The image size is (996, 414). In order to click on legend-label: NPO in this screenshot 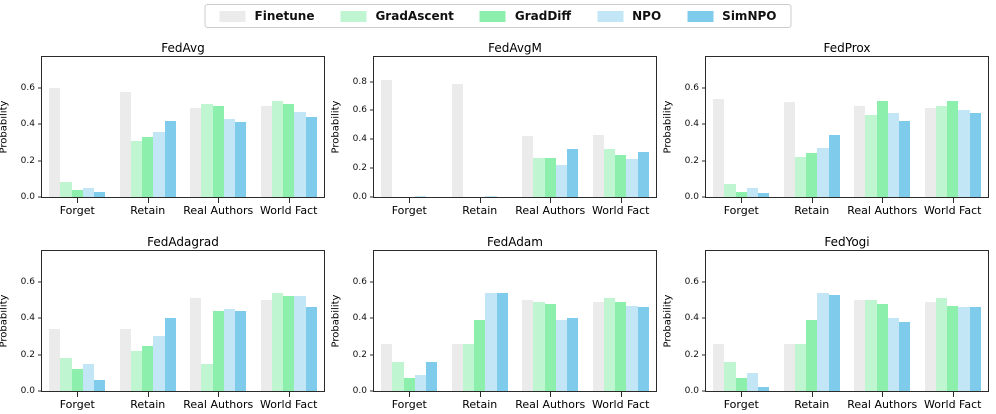, I will do `click(647, 16)`.